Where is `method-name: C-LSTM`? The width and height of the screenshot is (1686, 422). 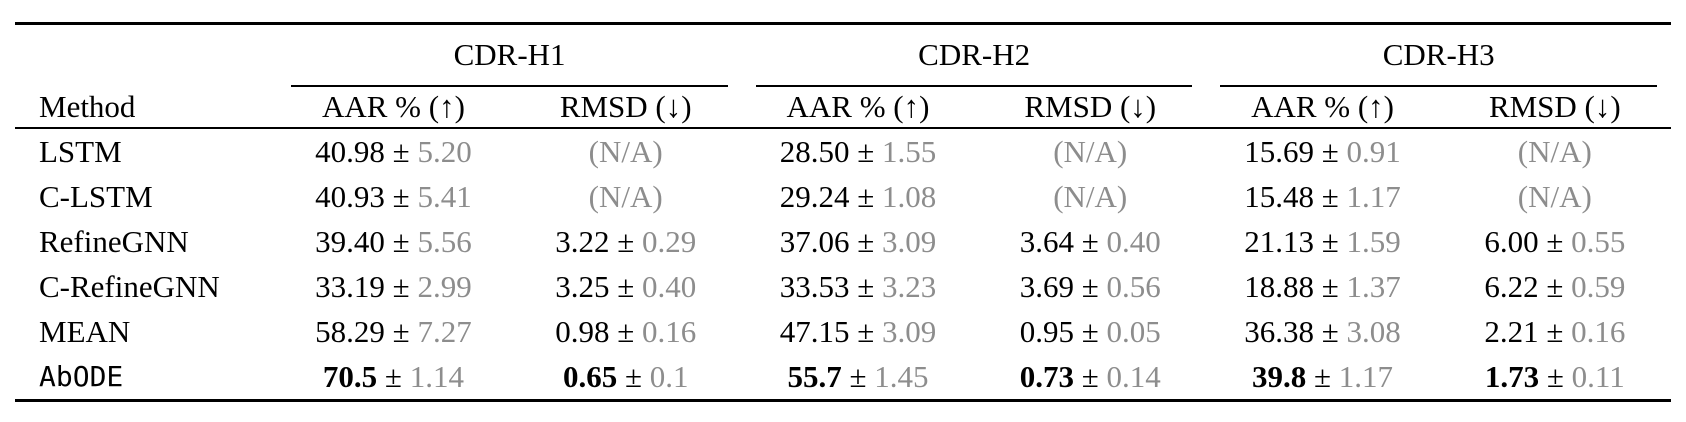
method-name: C-LSTM is located at coordinates (96, 196).